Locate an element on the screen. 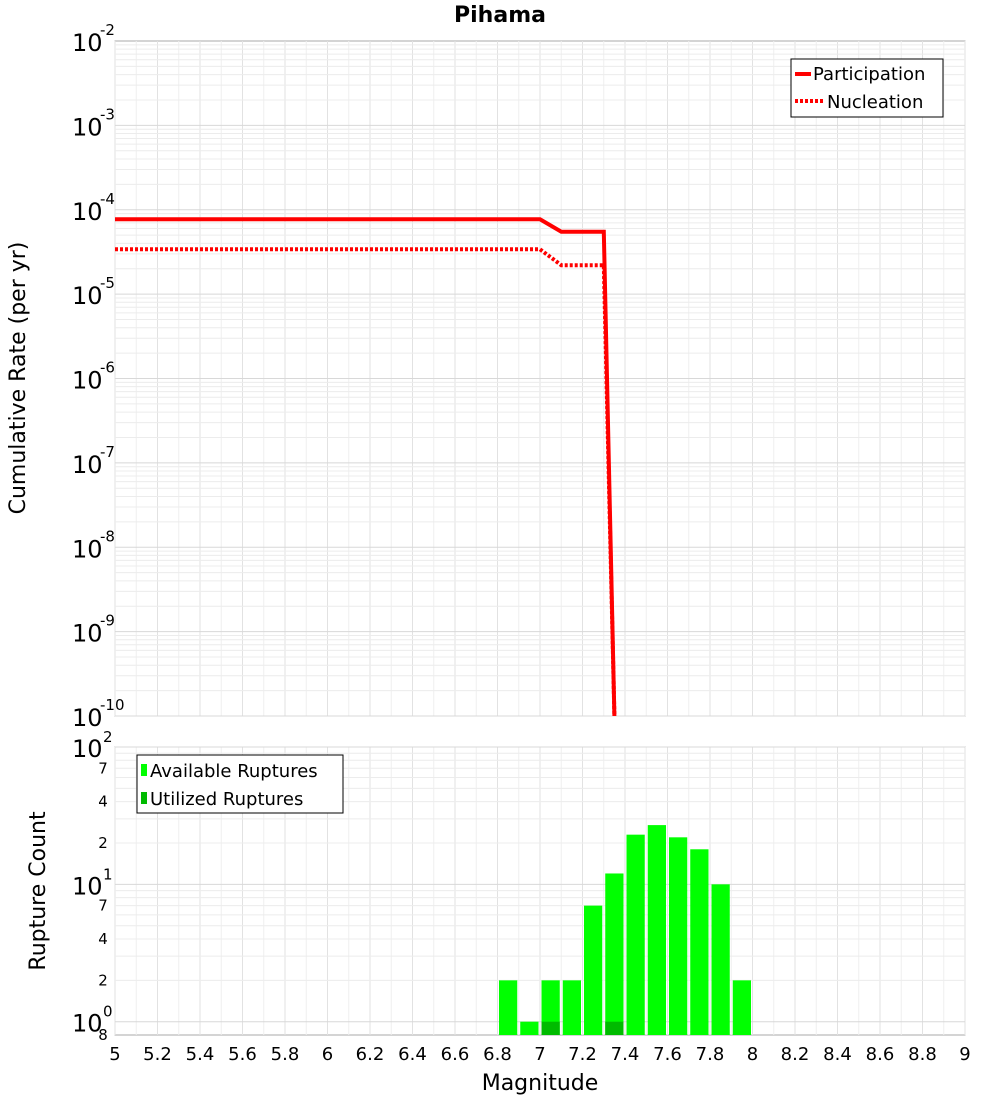 The width and height of the screenshot is (1000, 1100). x-tick-label: 7.6 is located at coordinates (667, 1054).